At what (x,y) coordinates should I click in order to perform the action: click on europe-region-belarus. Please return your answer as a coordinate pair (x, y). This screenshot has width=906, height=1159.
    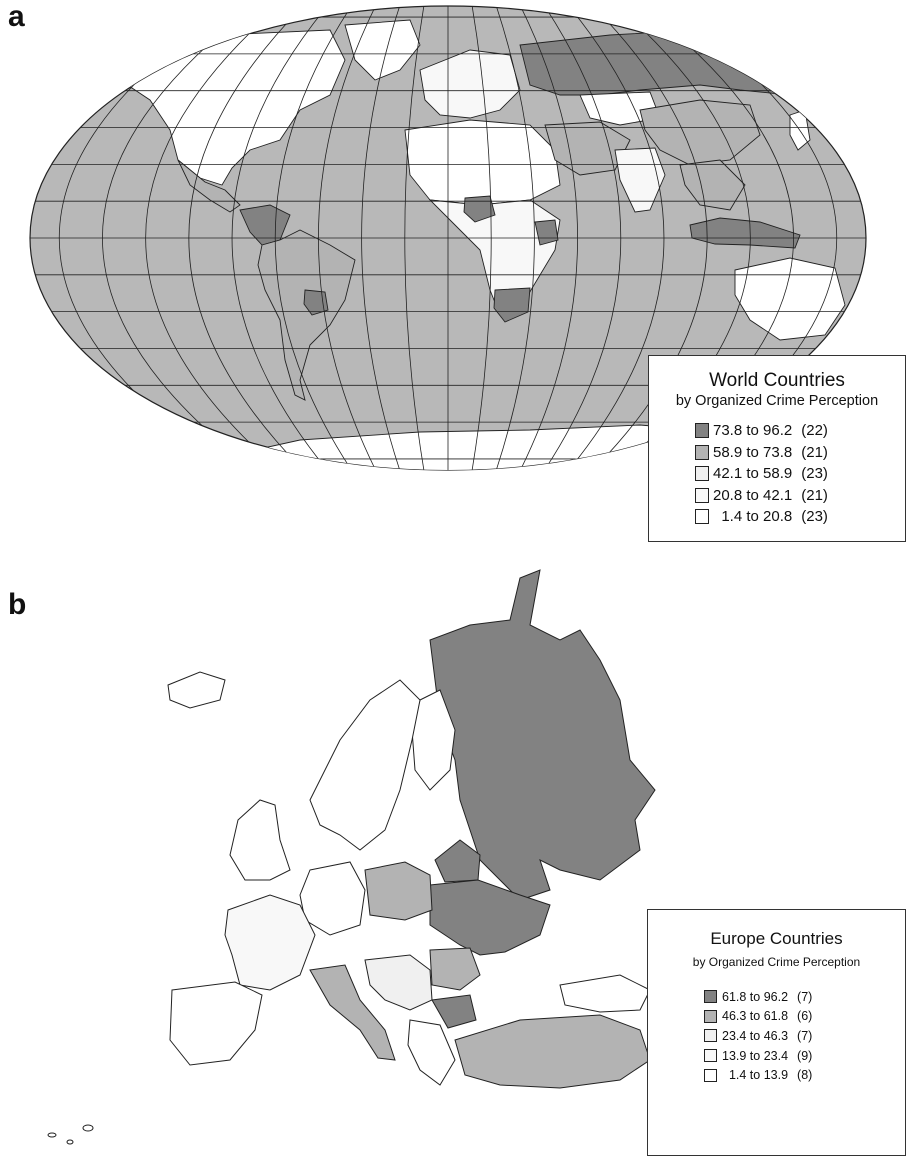
    Looking at the image, I should click on (457, 861).